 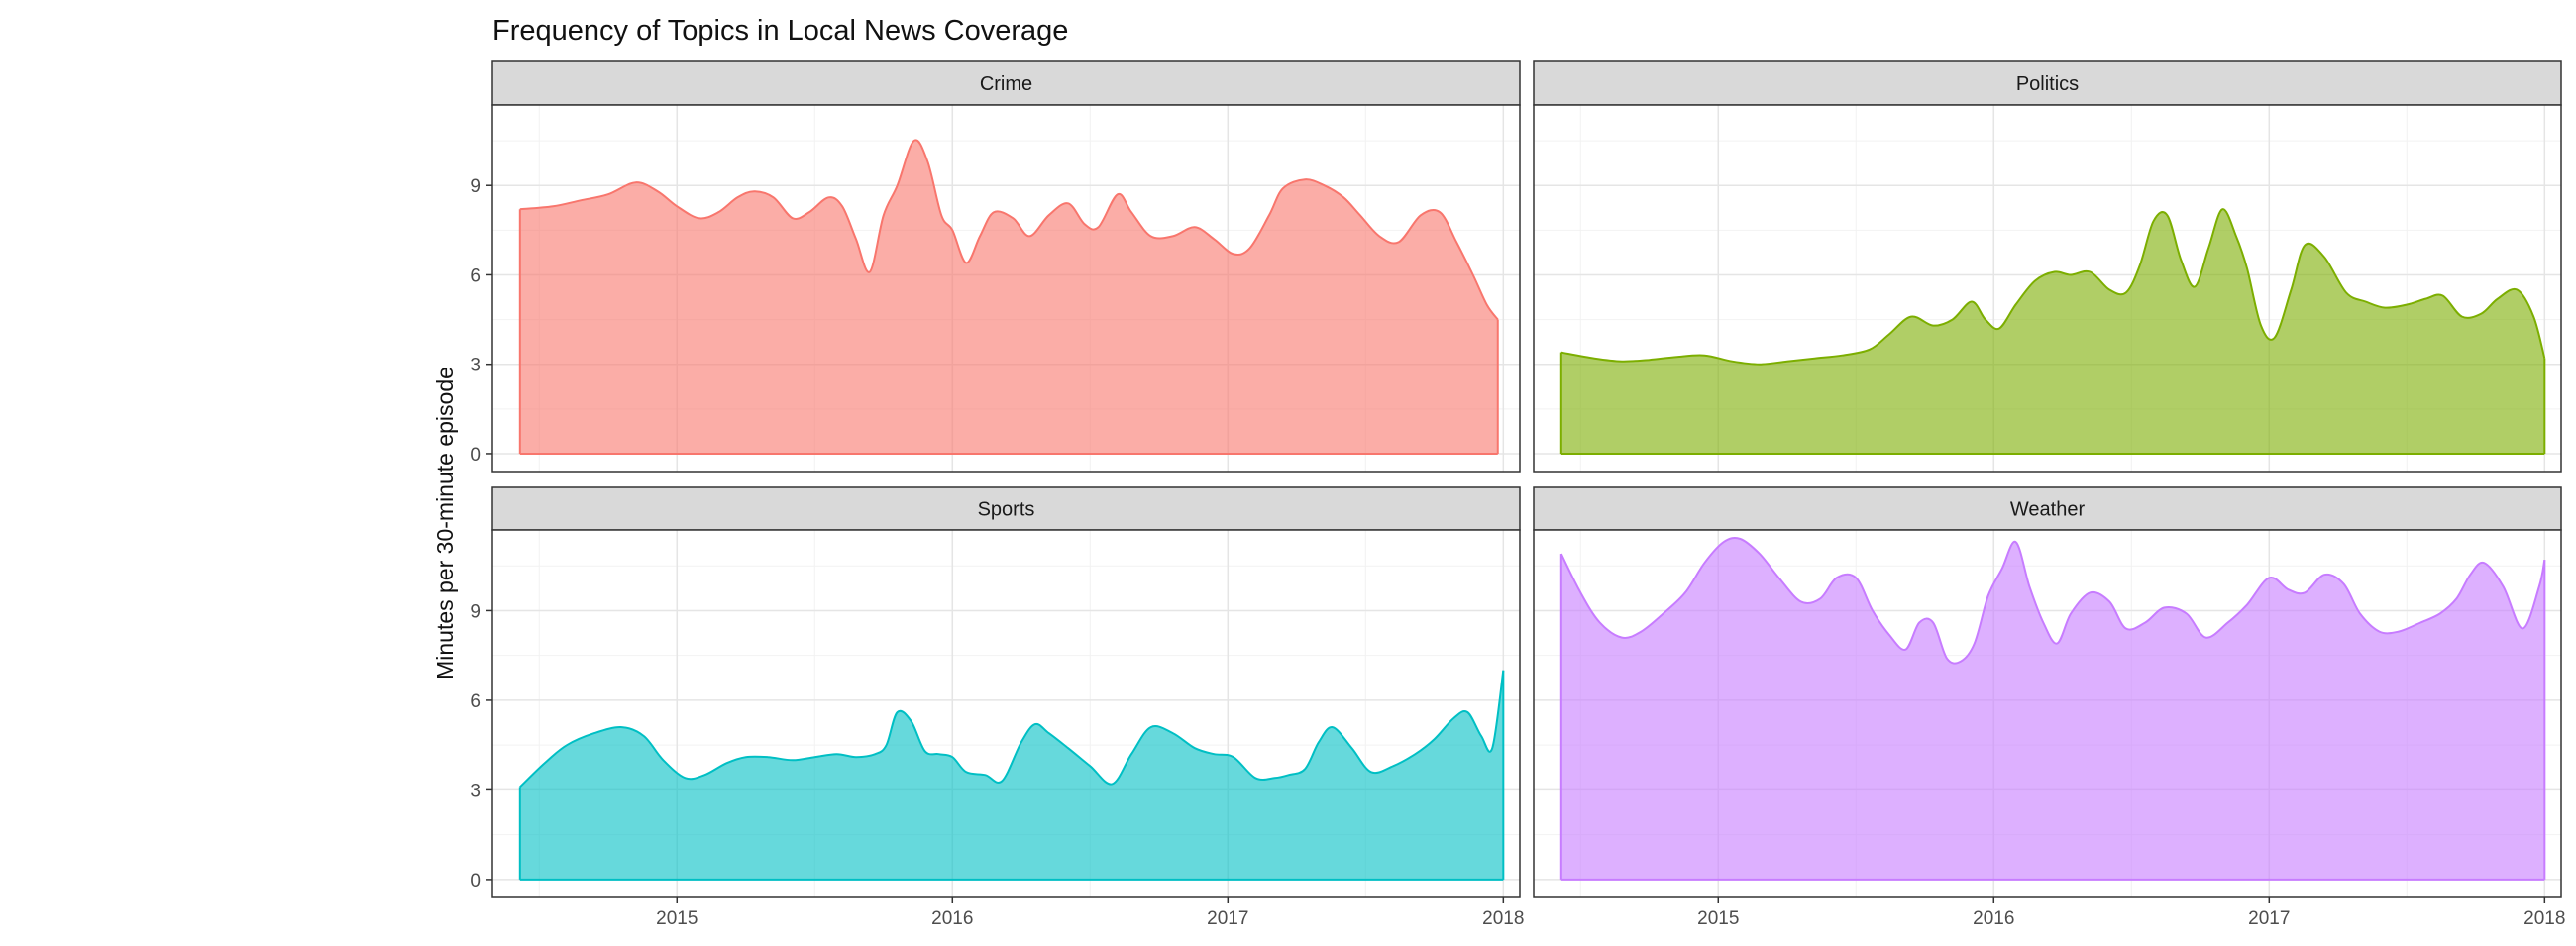 I want to click on facet-strip-label: Weather, so click(x=2048, y=510).